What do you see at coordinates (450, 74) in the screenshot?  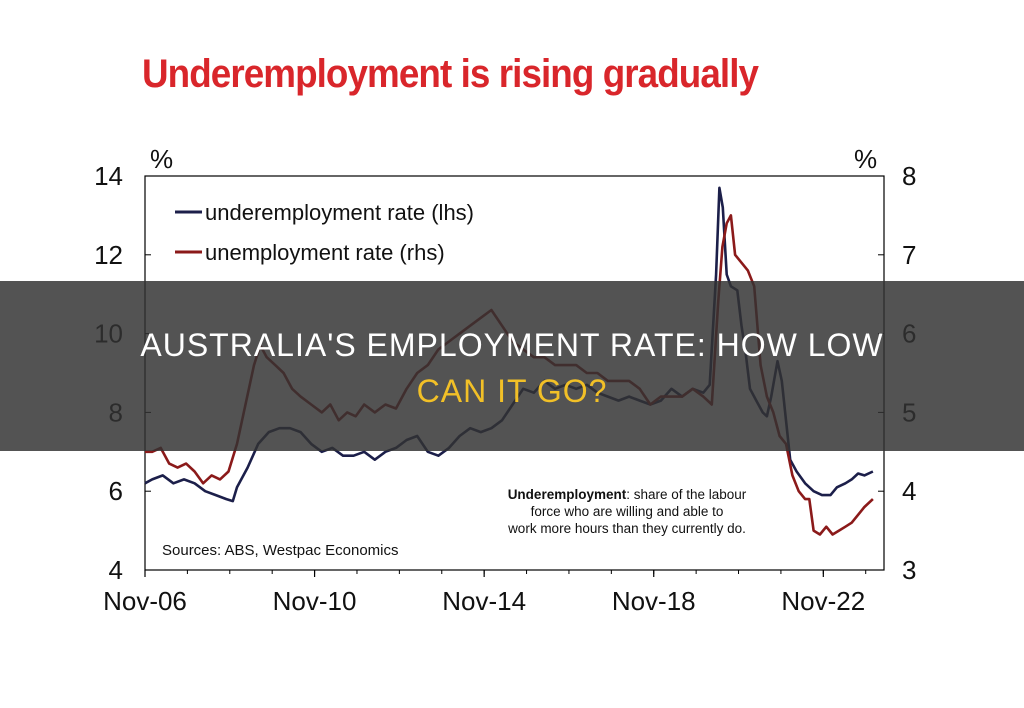 I see `chart-title: Underemployment is rising gradually` at bounding box center [450, 74].